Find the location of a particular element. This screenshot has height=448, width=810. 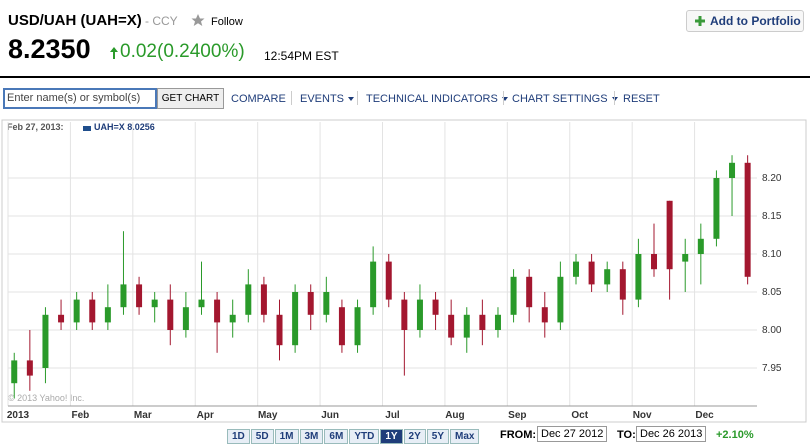

x-tick-label: Feb is located at coordinates (81, 415).